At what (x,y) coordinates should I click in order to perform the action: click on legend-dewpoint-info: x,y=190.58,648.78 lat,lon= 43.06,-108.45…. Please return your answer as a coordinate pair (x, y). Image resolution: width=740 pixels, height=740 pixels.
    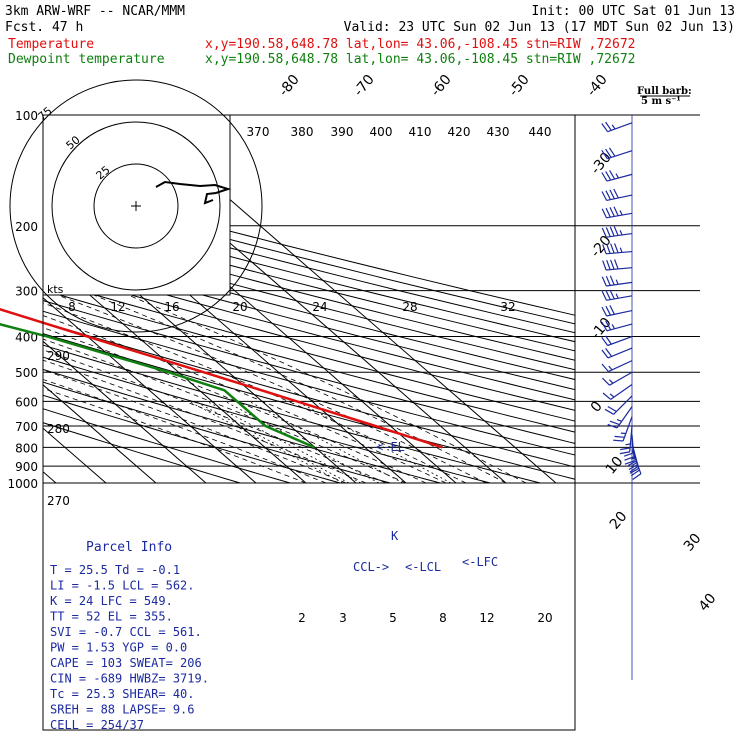
    Looking at the image, I should click on (420, 59).